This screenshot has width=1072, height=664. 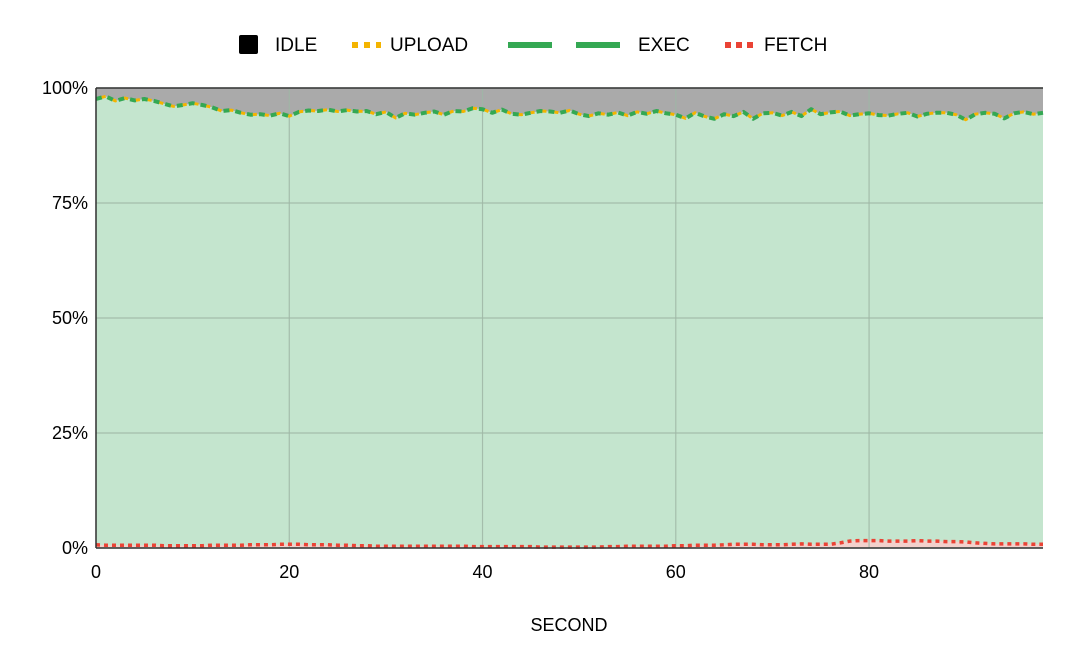 I want to click on legend: IDLE UPLOAD EXEC FETCH, so click(x=533, y=45).